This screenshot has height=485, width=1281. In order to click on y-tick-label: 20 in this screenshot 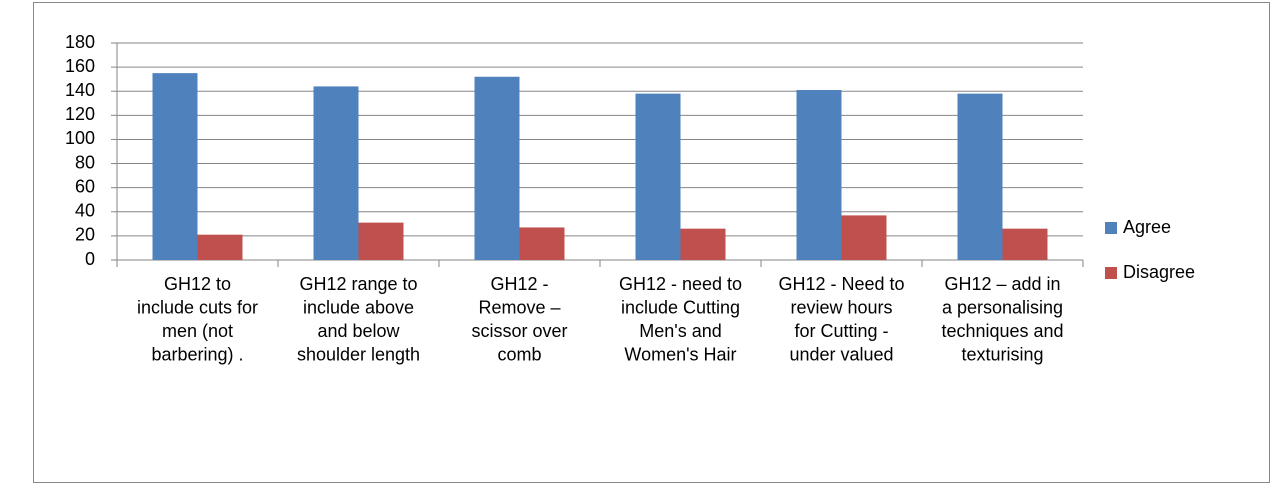, I will do `click(85, 235)`.